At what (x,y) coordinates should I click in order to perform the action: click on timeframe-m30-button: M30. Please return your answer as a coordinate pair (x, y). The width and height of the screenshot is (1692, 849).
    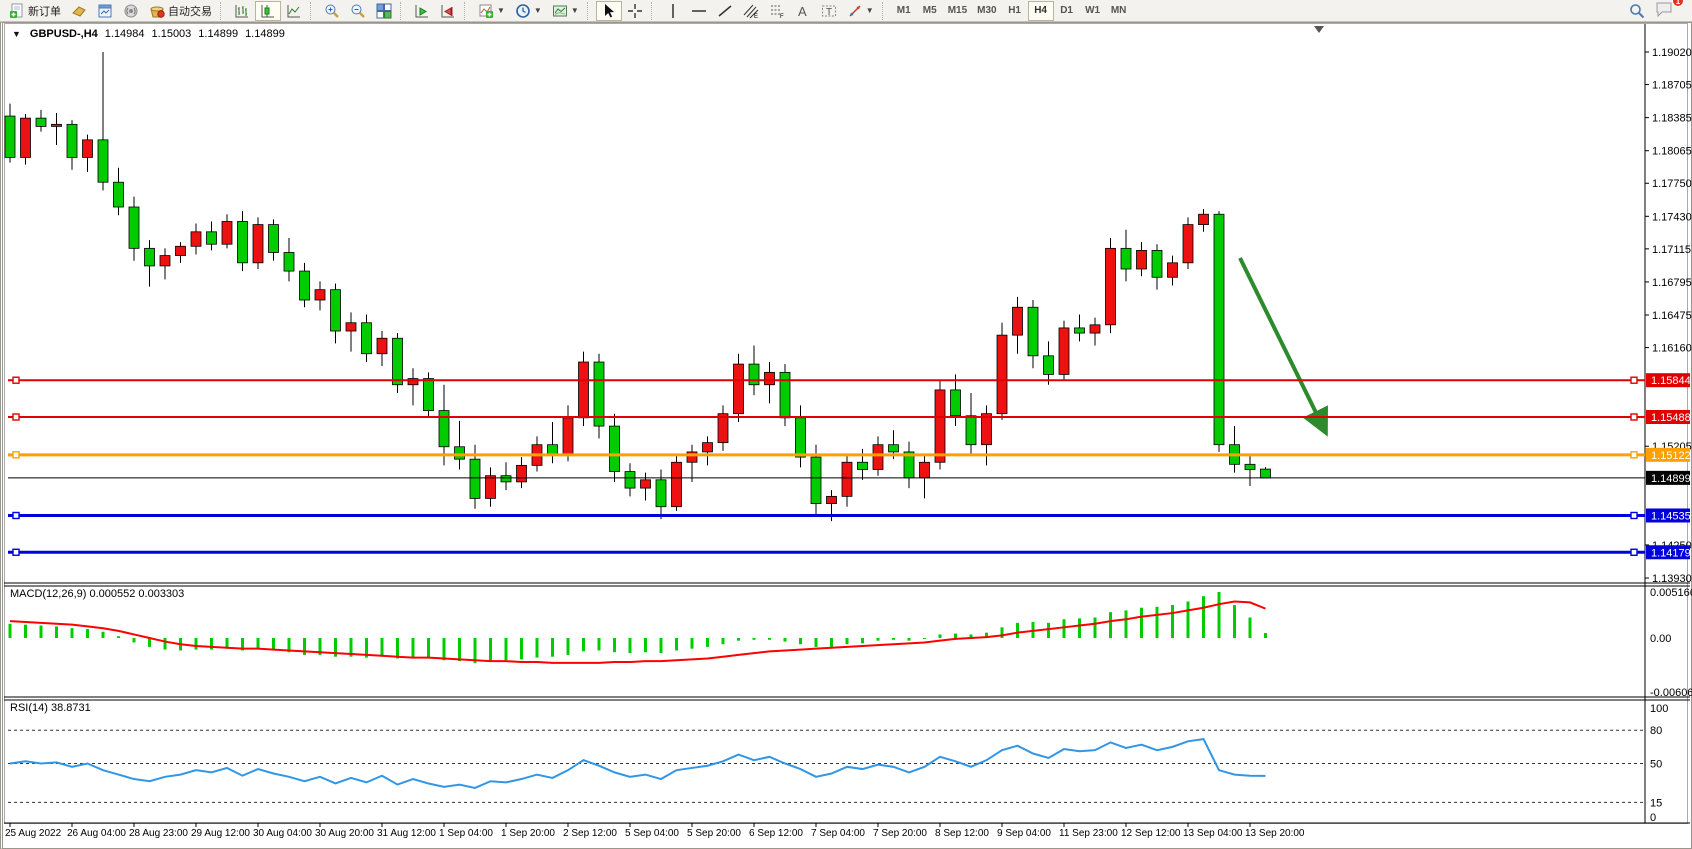
    Looking at the image, I should click on (986, 11).